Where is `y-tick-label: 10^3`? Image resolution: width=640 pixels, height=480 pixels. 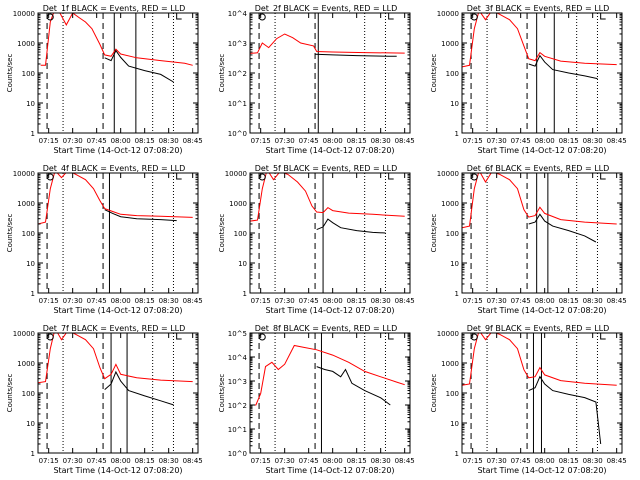 y-tick-label: 10^3 is located at coordinates (237, 382).